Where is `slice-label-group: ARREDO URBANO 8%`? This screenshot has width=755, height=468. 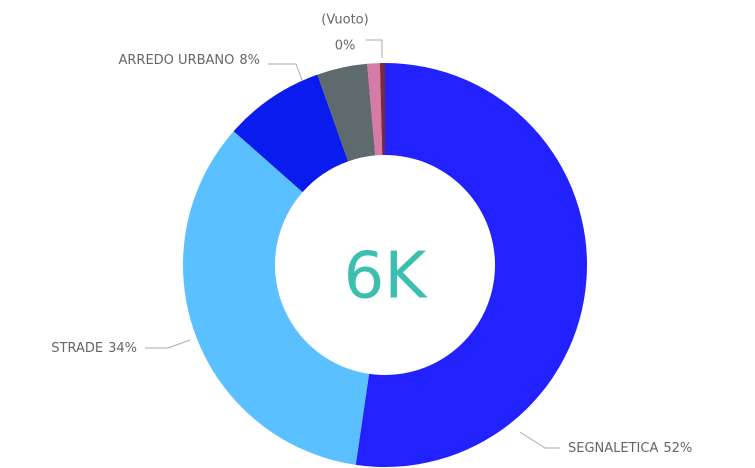
slice-label-group: ARREDO URBANO 8% is located at coordinates (190, 60).